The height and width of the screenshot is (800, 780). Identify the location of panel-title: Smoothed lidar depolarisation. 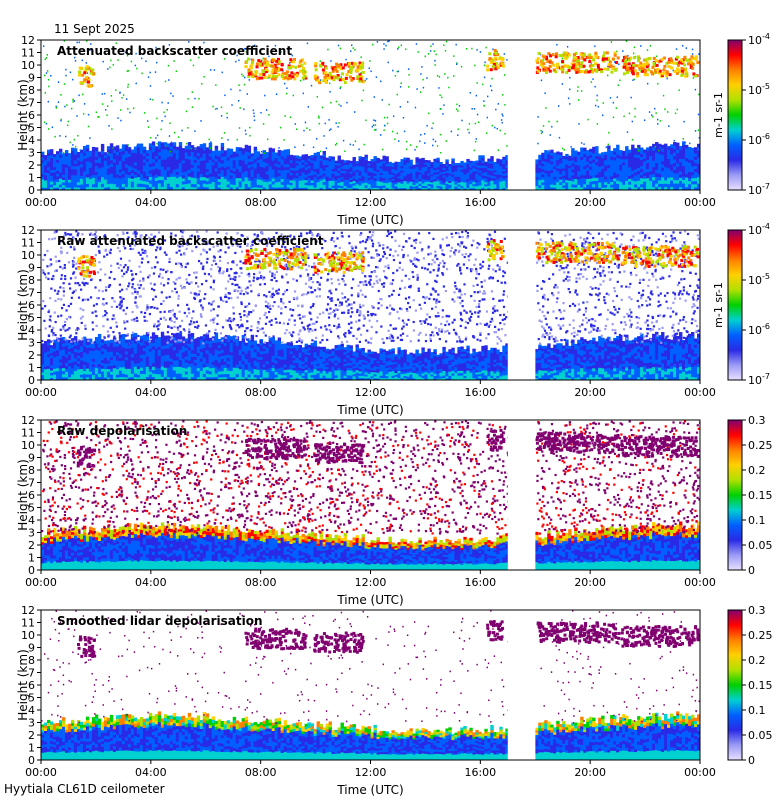
(160, 621).